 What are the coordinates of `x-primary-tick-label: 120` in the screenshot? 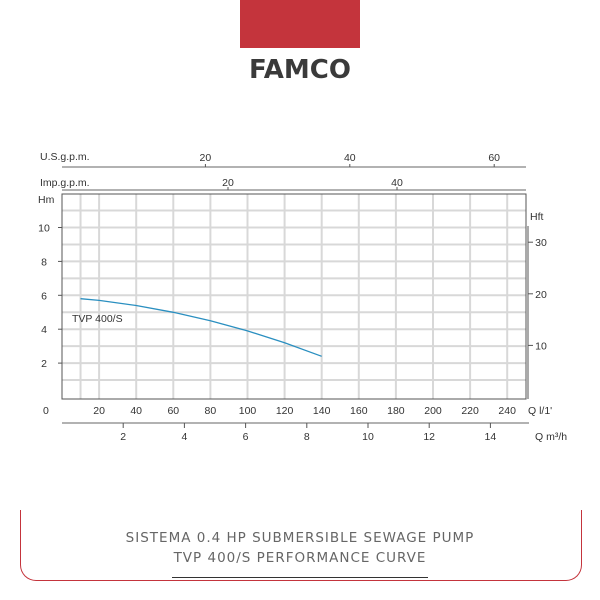 It's located at (285, 411).